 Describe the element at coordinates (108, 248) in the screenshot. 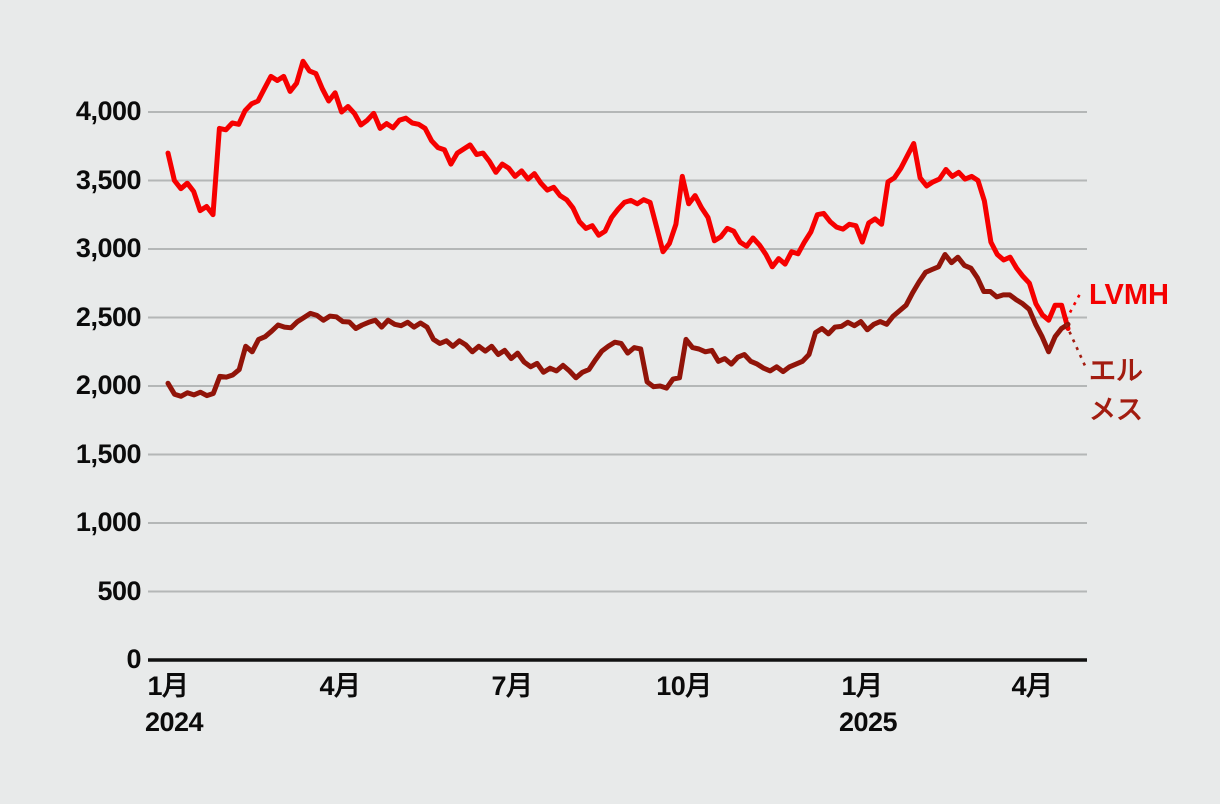

I see `y-tick-label: 3,000` at that location.